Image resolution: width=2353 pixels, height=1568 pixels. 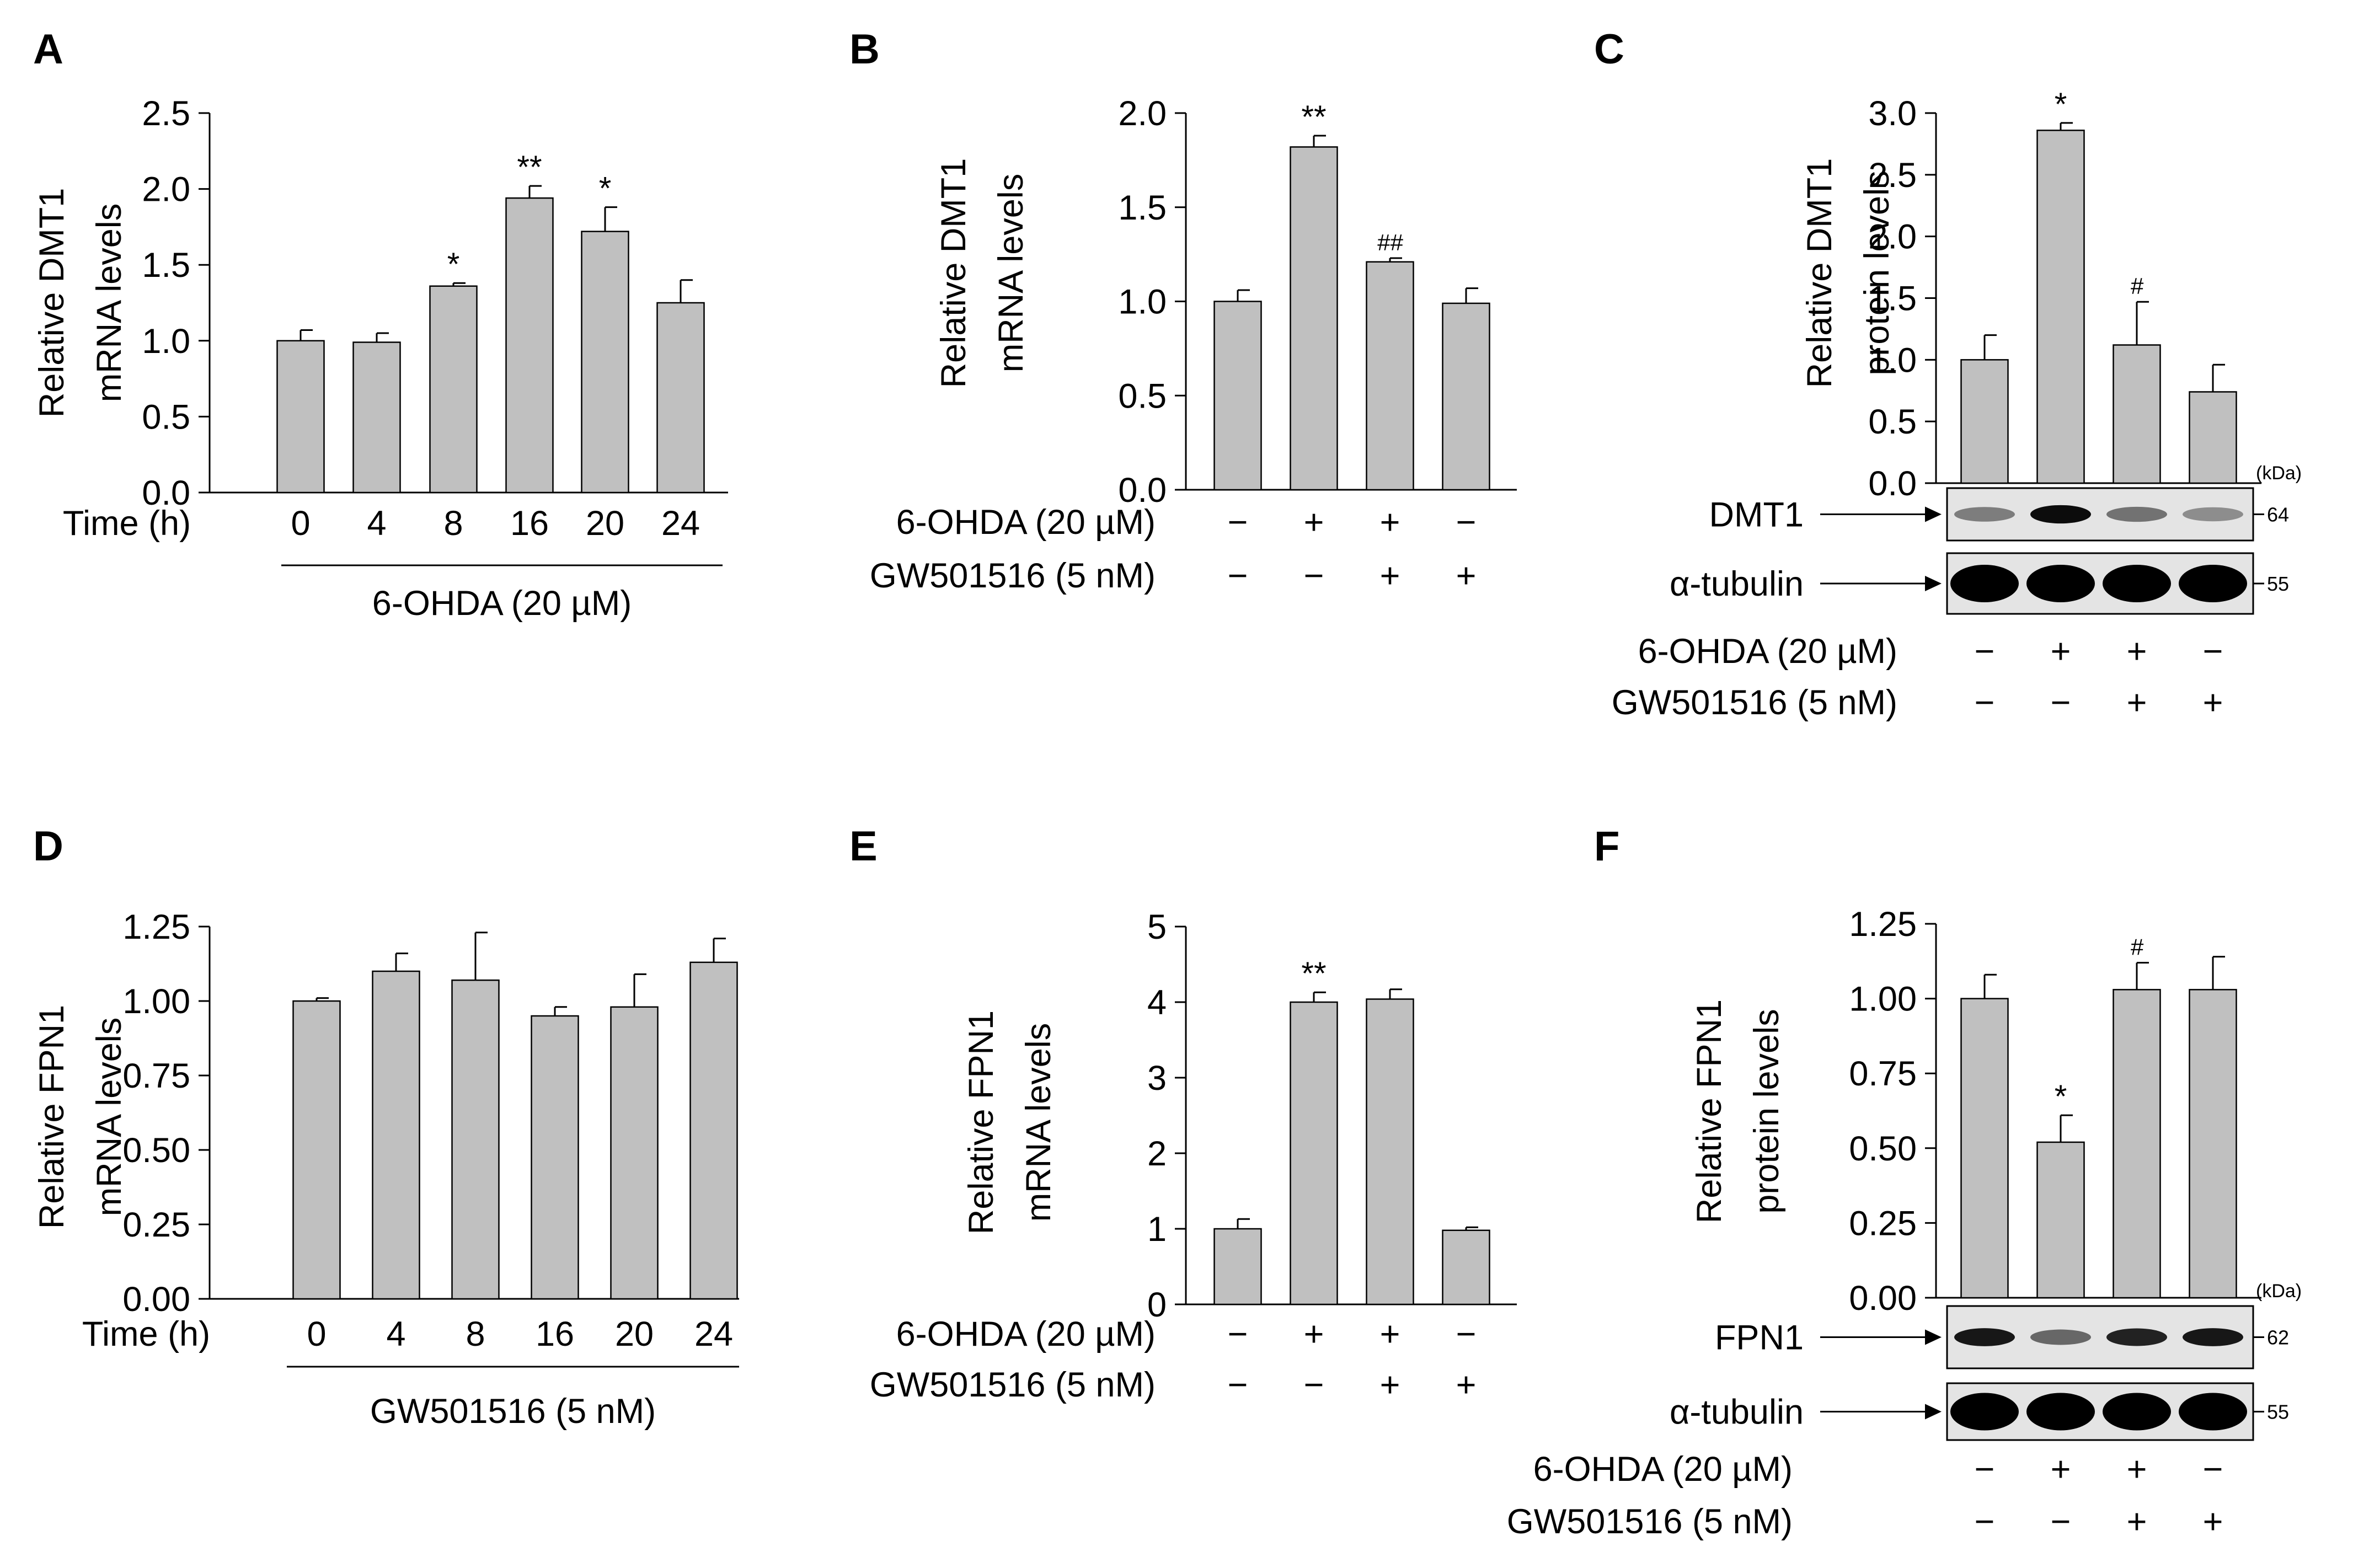 What do you see at coordinates (713, 1334) in the screenshot?
I see `x-tick-label: 24` at bounding box center [713, 1334].